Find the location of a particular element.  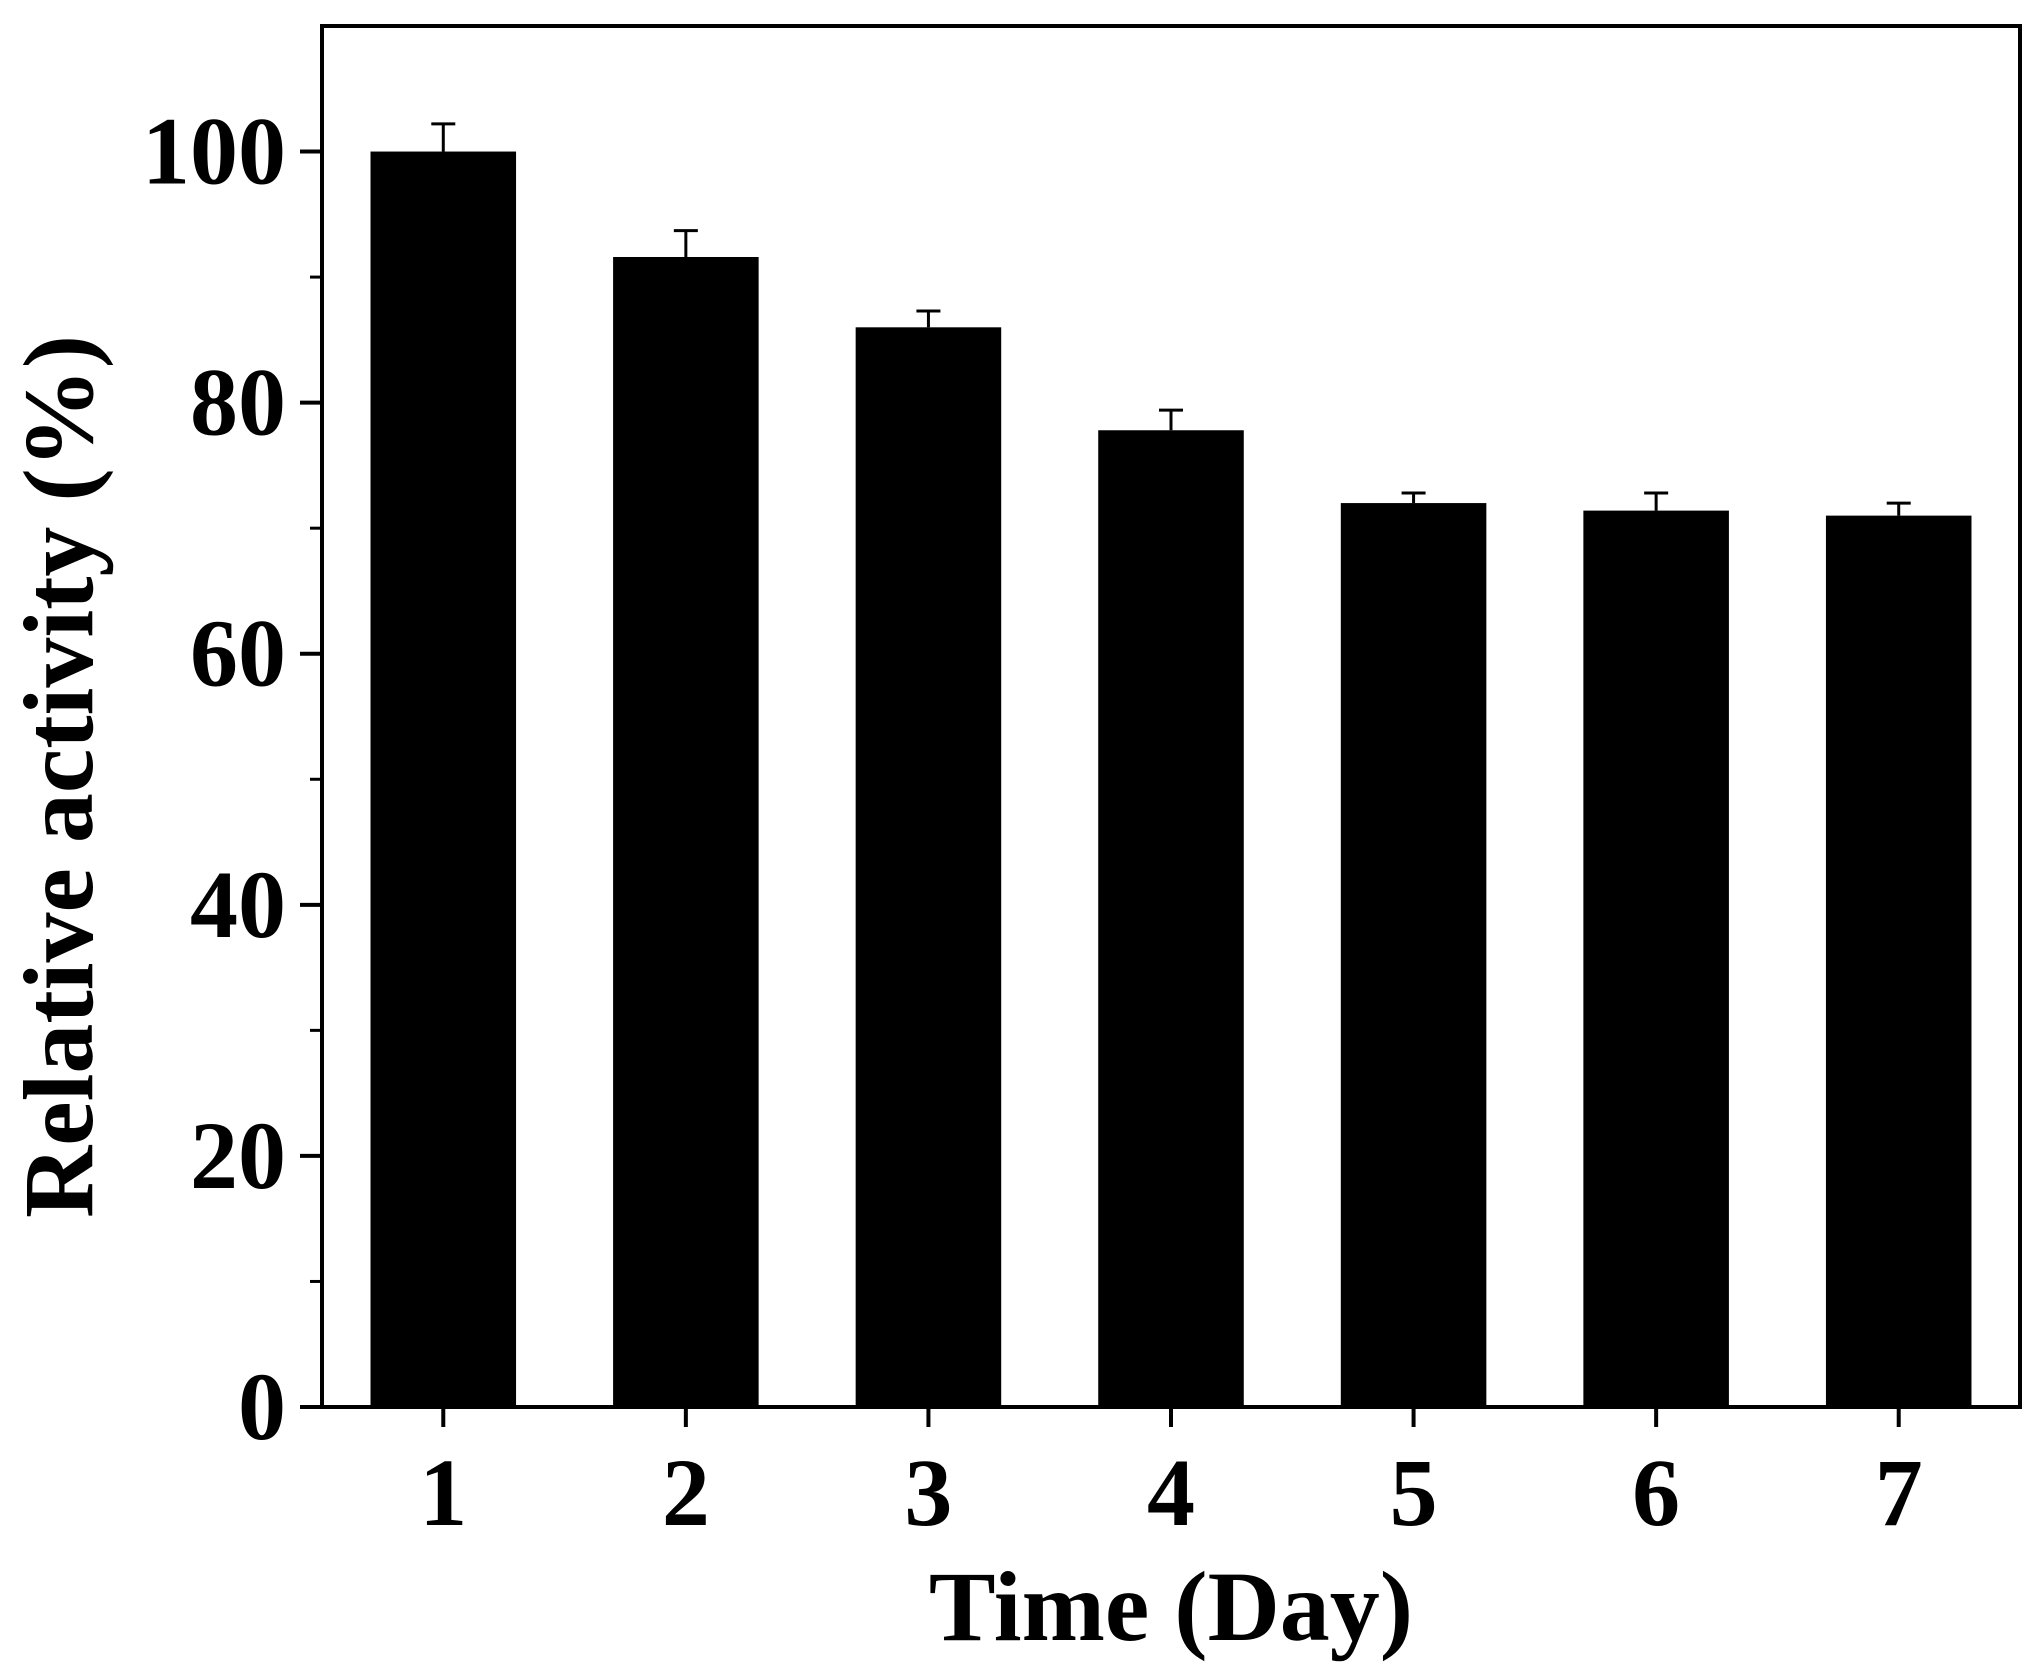

y-tick-label-80: 80 is located at coordinates (238, 402).